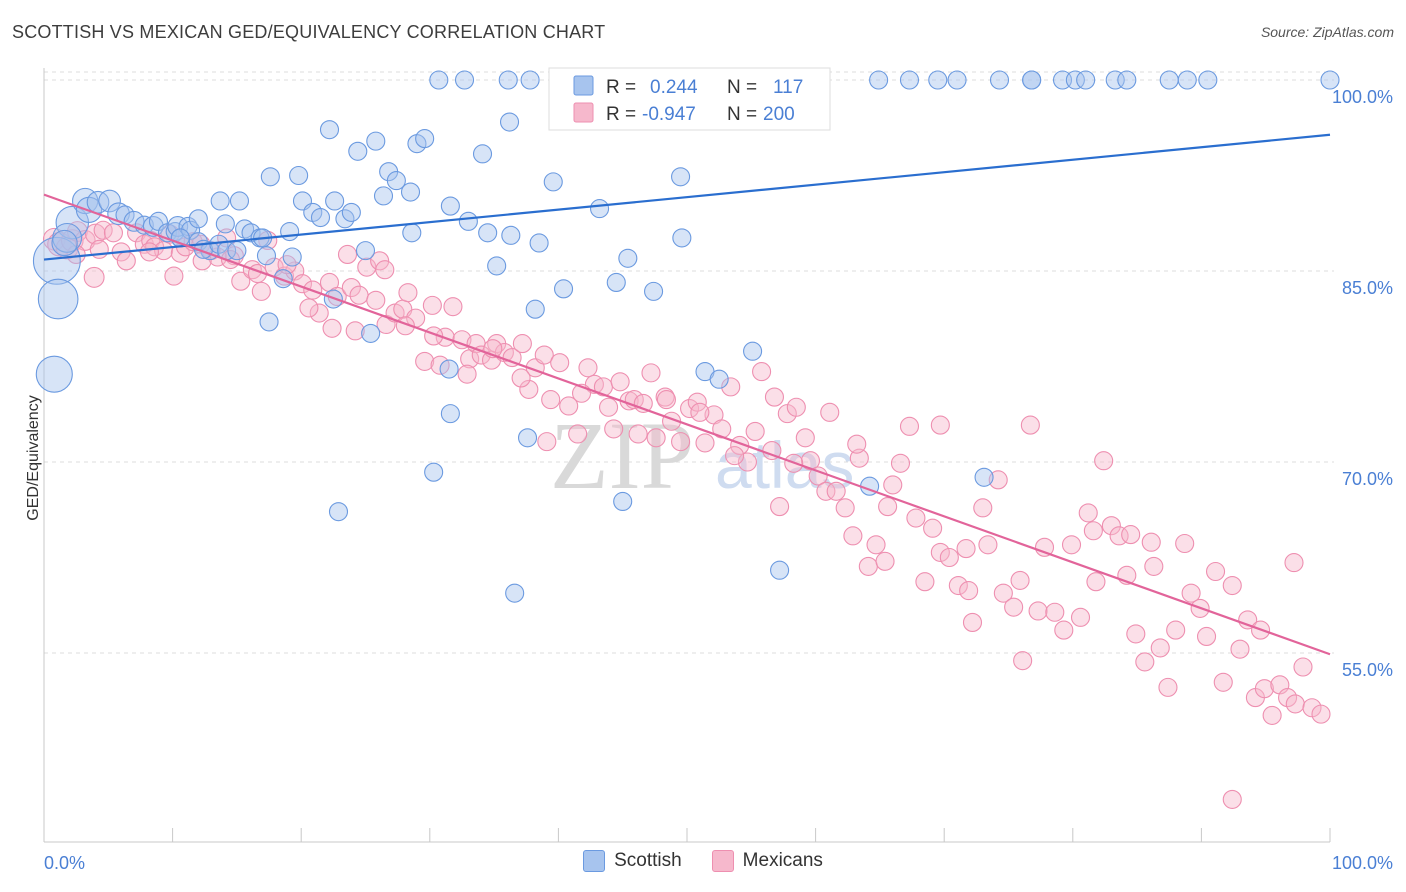 This screenshot has height=892, width=1406. Describe the element at coordinates (674, 87) in the screenshot. I see `scottish-r-value: 0.244` at that location.